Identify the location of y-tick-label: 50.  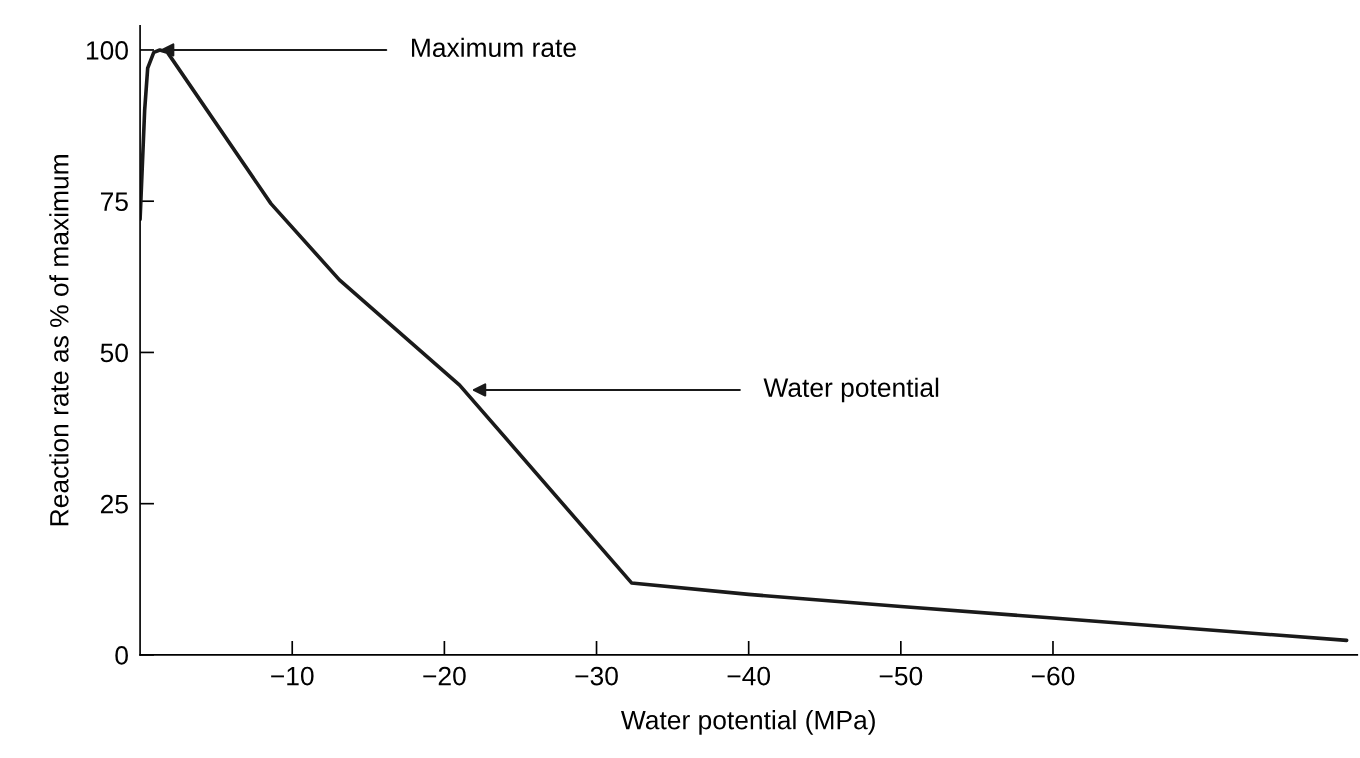
(114, 353).